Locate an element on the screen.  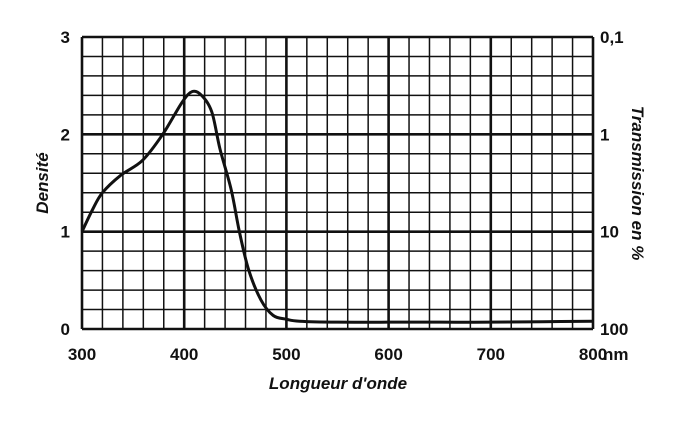
x-tick-label: 300 is located at coordinates (82, 354).